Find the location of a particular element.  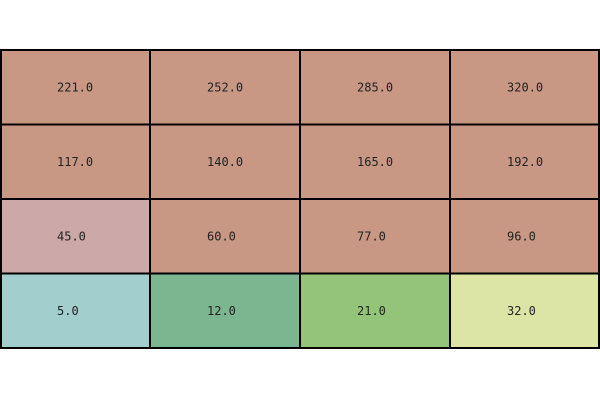

cell-value-label: 96.0 is located at coordinates (521, 236).